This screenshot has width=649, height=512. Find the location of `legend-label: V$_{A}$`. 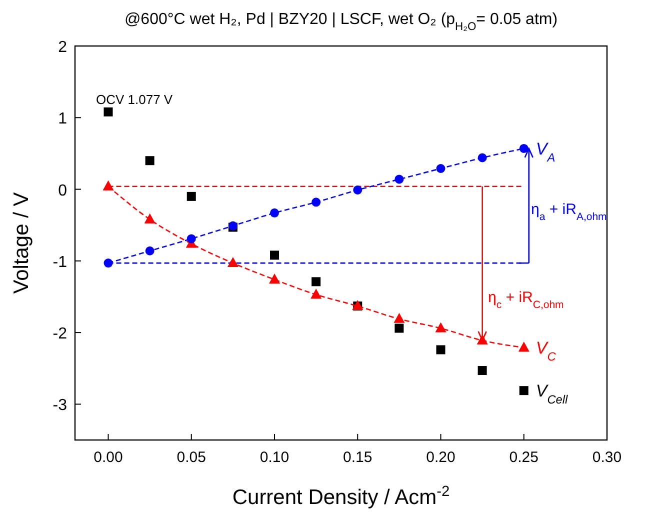

legend-label: V$_{A}$ is located at coordinates (546, 151).